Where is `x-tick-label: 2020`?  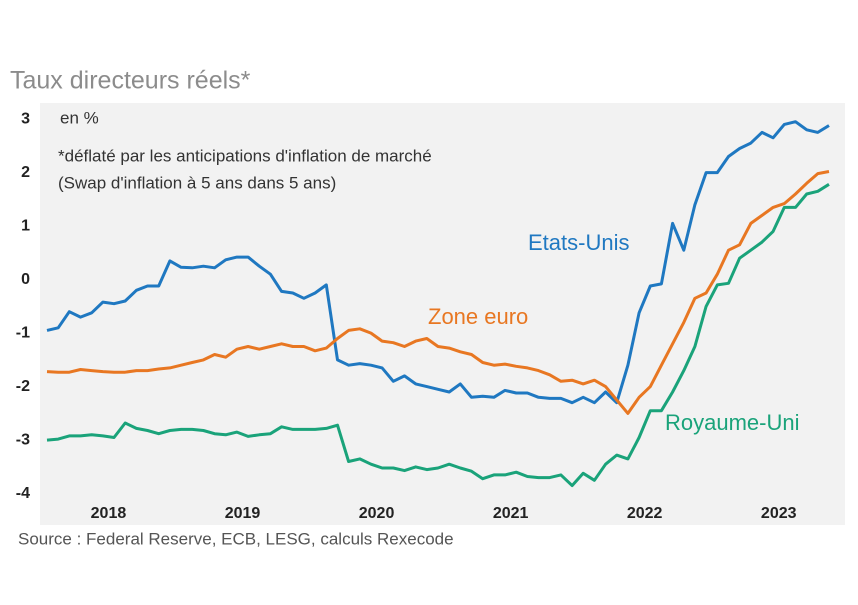
x-tick-label: 2020 is located at coordinates (377, 513).